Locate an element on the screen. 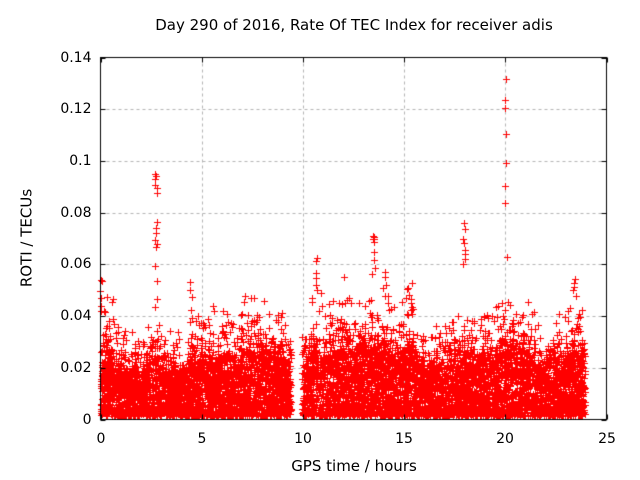 This screenshot has height=480, width=640. y-tick-label: 0.02 is located at coordinates (76, 368).